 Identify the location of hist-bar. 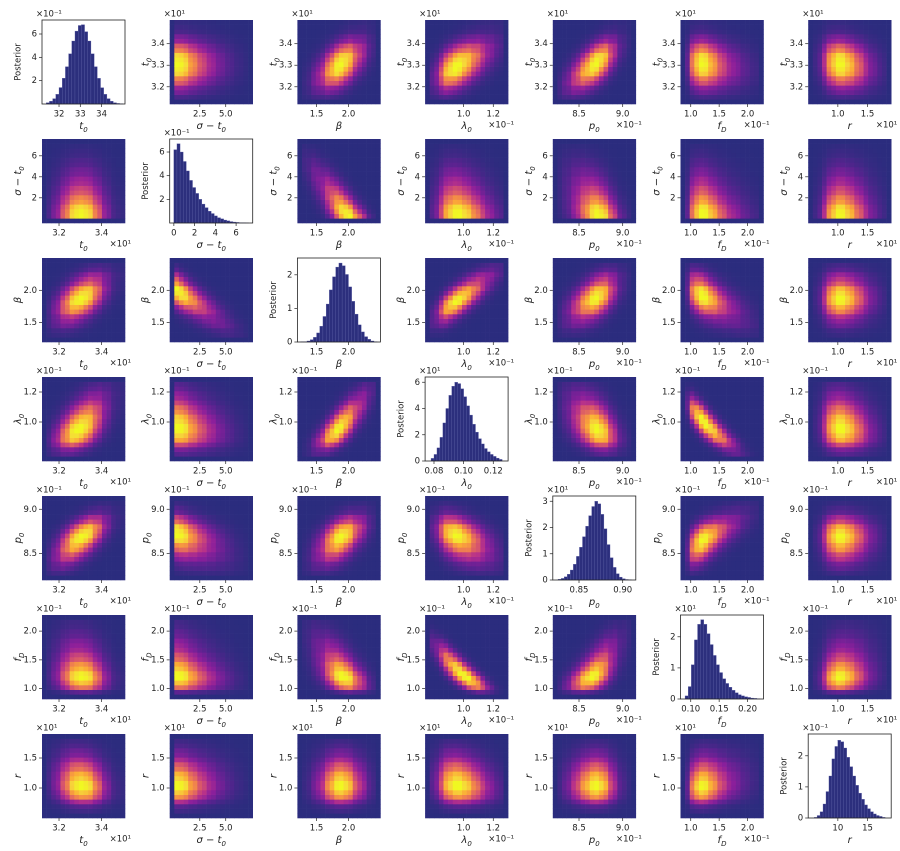
(213, 218).